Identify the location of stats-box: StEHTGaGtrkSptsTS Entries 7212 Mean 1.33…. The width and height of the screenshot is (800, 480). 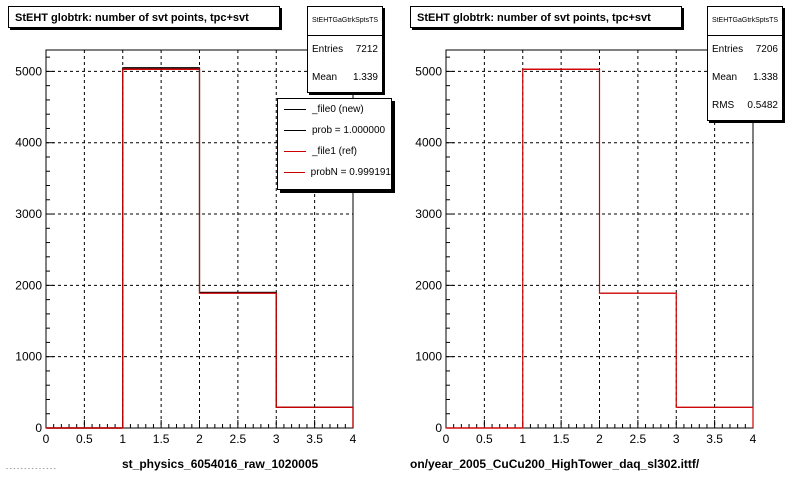
(345, 49).